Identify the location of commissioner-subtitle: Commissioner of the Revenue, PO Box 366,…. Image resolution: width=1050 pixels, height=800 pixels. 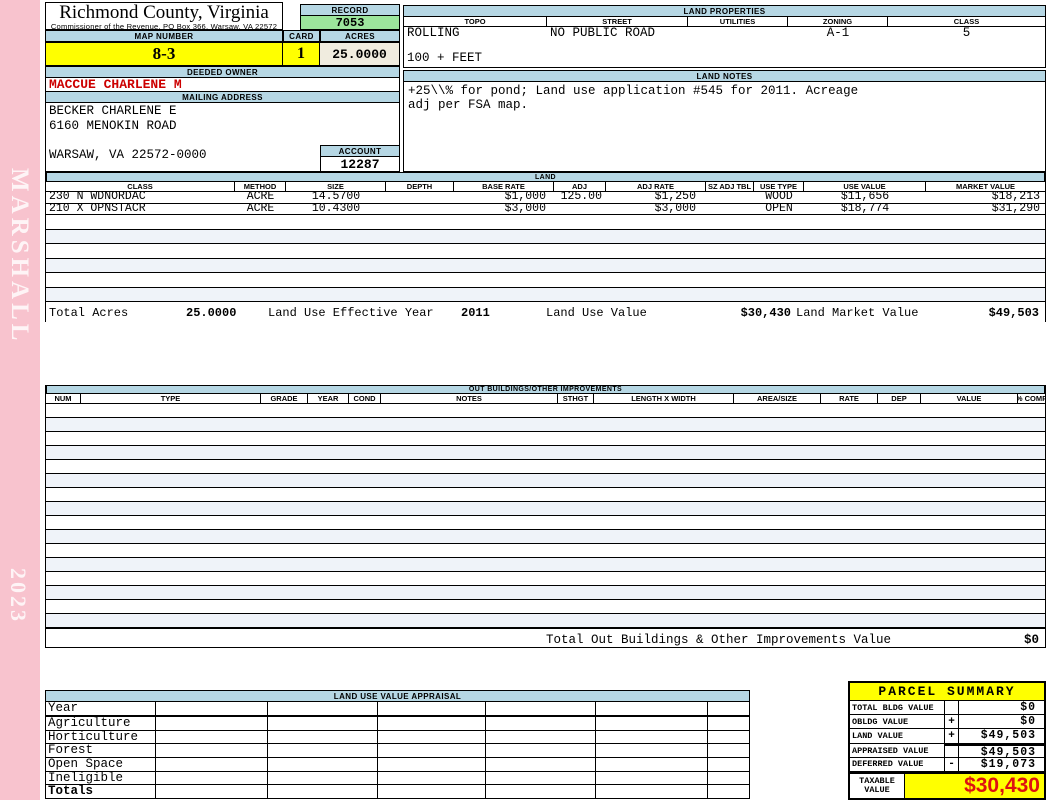
(164, 26).